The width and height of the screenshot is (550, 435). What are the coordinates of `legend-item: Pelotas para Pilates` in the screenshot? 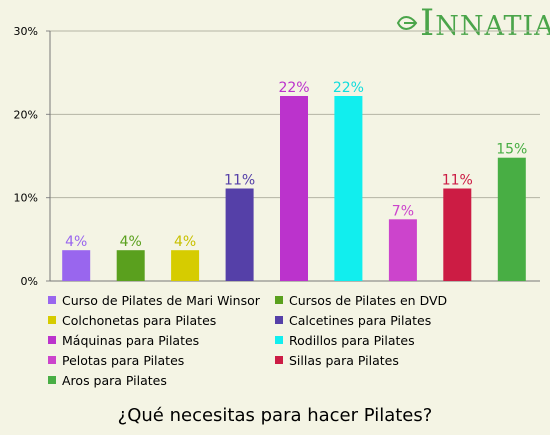 It's located at (161, 360).